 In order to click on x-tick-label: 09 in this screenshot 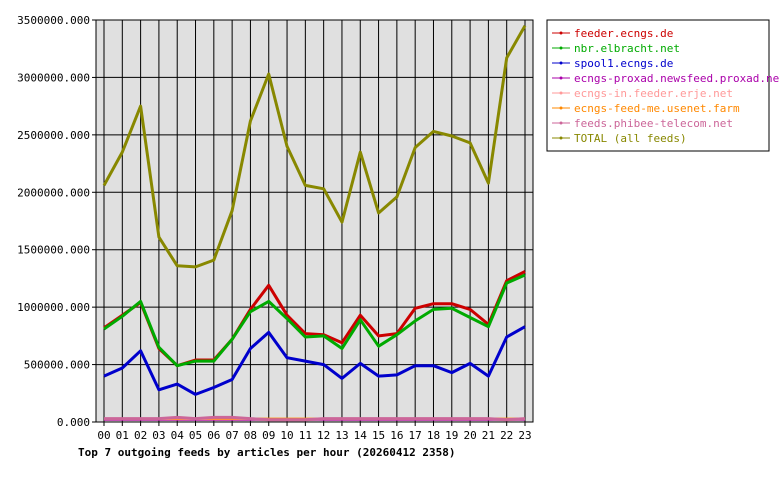, I will do `click(268, 435)`.